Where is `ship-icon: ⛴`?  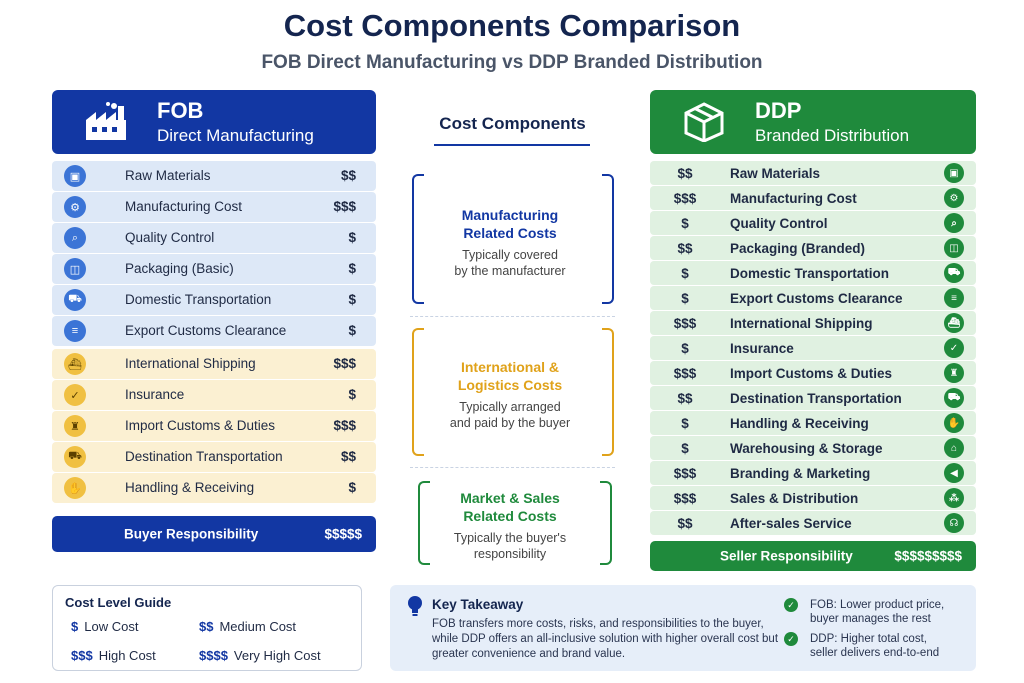 ship-icon: ⛴ is located at coordinates (954, 323).